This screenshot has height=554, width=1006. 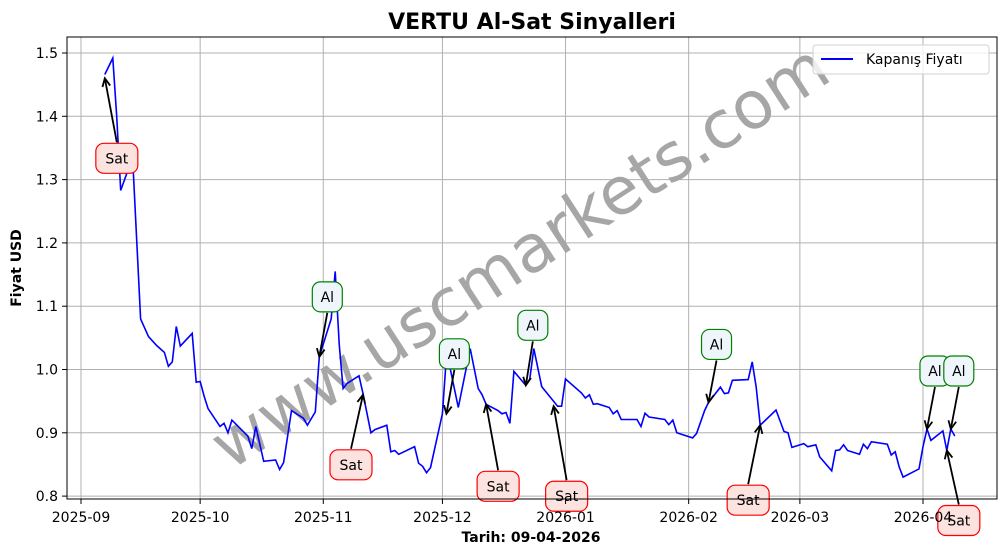 I want to click on legend-label: Kapanış Fiyatı, so click(x=914, y=60).